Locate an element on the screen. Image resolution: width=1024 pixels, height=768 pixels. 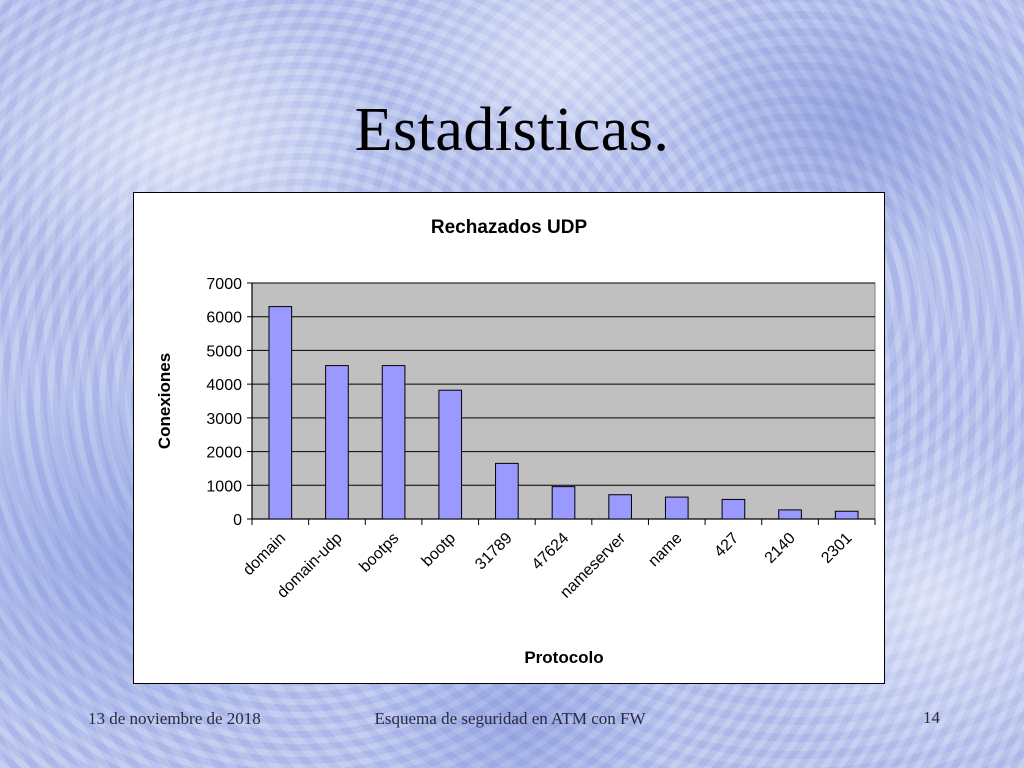
x-tick-label: 427 is located at coordinates (726, 545).